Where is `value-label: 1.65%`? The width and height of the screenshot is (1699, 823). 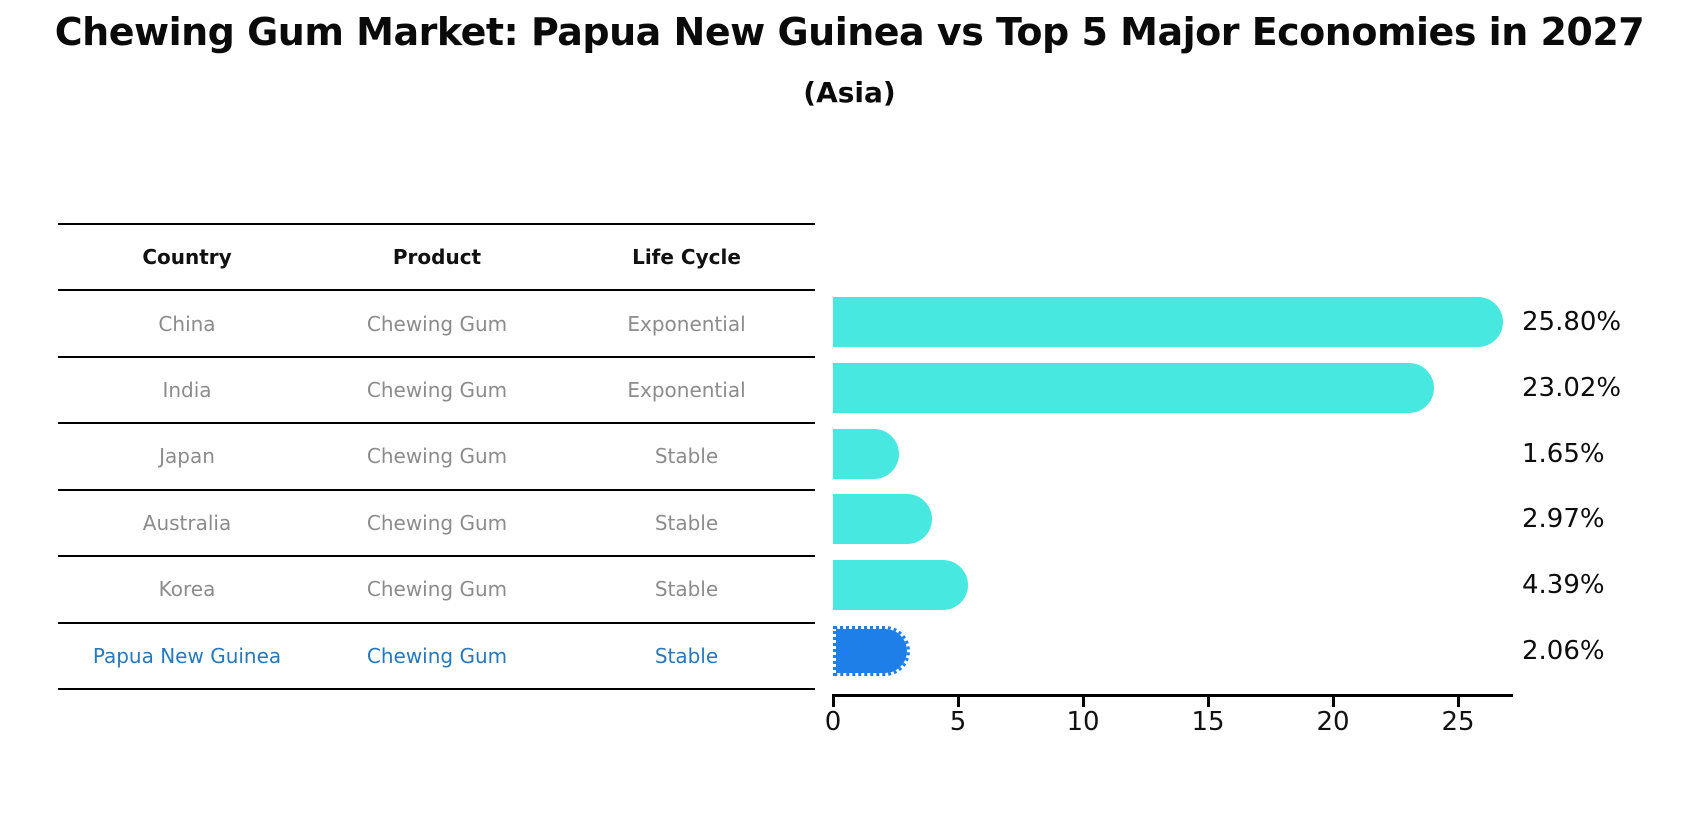
value-label: 1.65% is located at coordinates (1563, 453).